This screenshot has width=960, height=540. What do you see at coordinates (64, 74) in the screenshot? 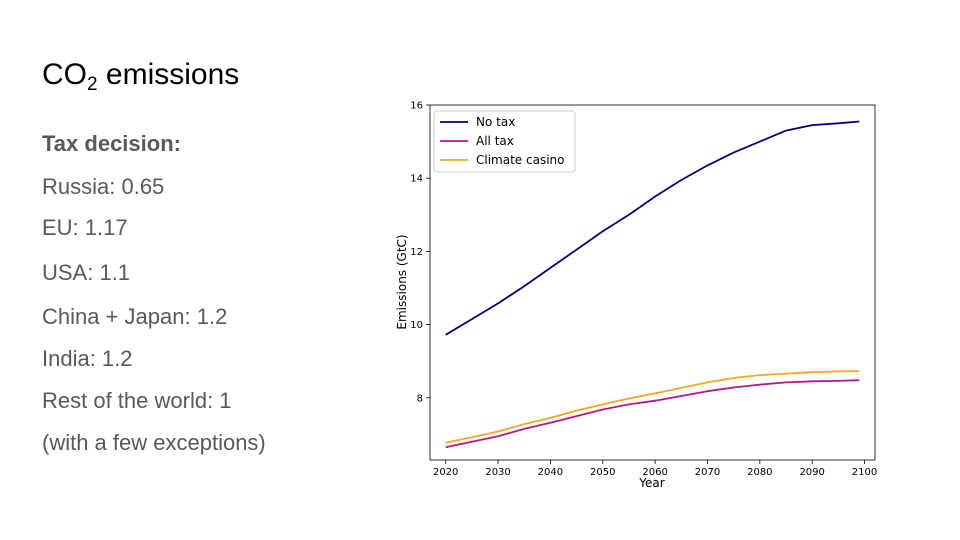
I see `title-prefix: CO` at bounding box center [64, 74].